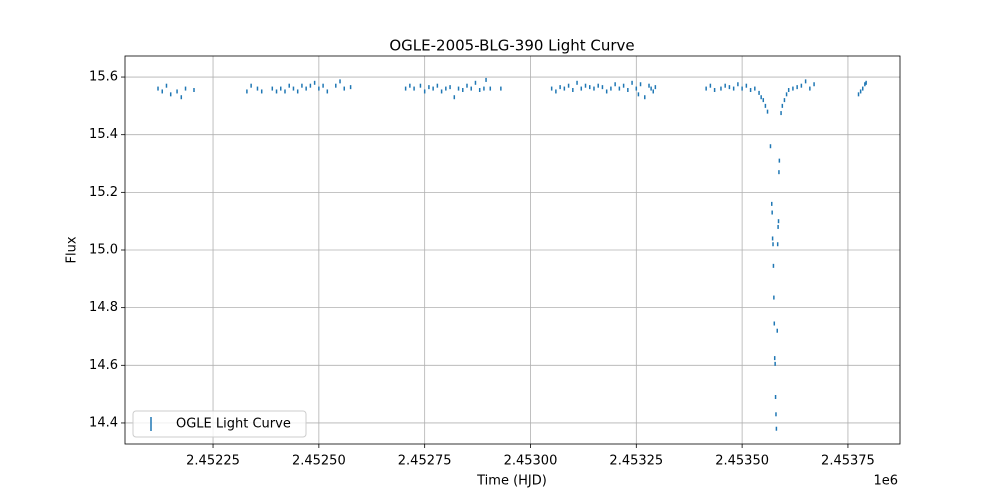  I want to click on x-tick-label: 2.45250, so click(319, 461).